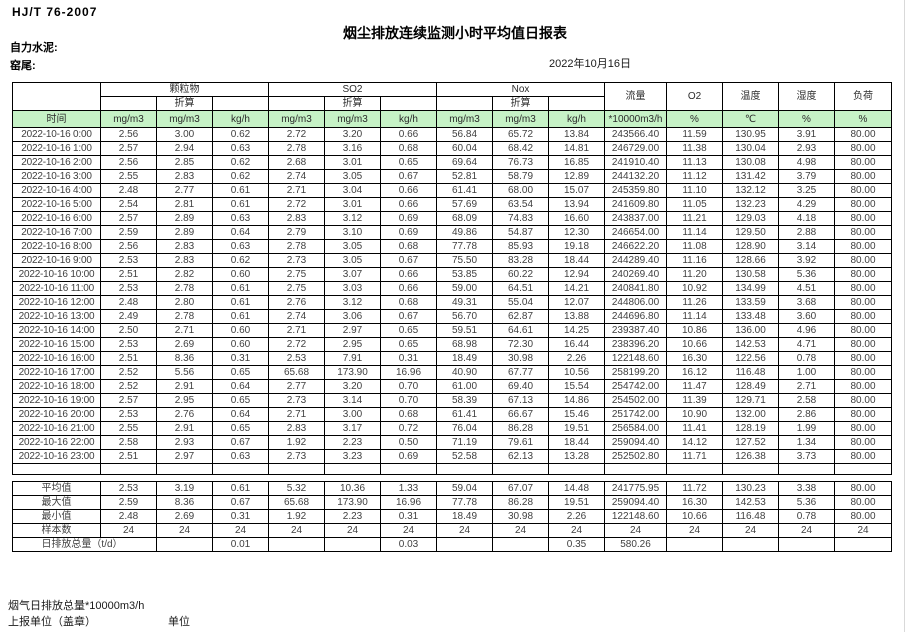  Describe the element at coordinates (694, 442) in the screenshot. I see `value-cell: 14.12` at that location.